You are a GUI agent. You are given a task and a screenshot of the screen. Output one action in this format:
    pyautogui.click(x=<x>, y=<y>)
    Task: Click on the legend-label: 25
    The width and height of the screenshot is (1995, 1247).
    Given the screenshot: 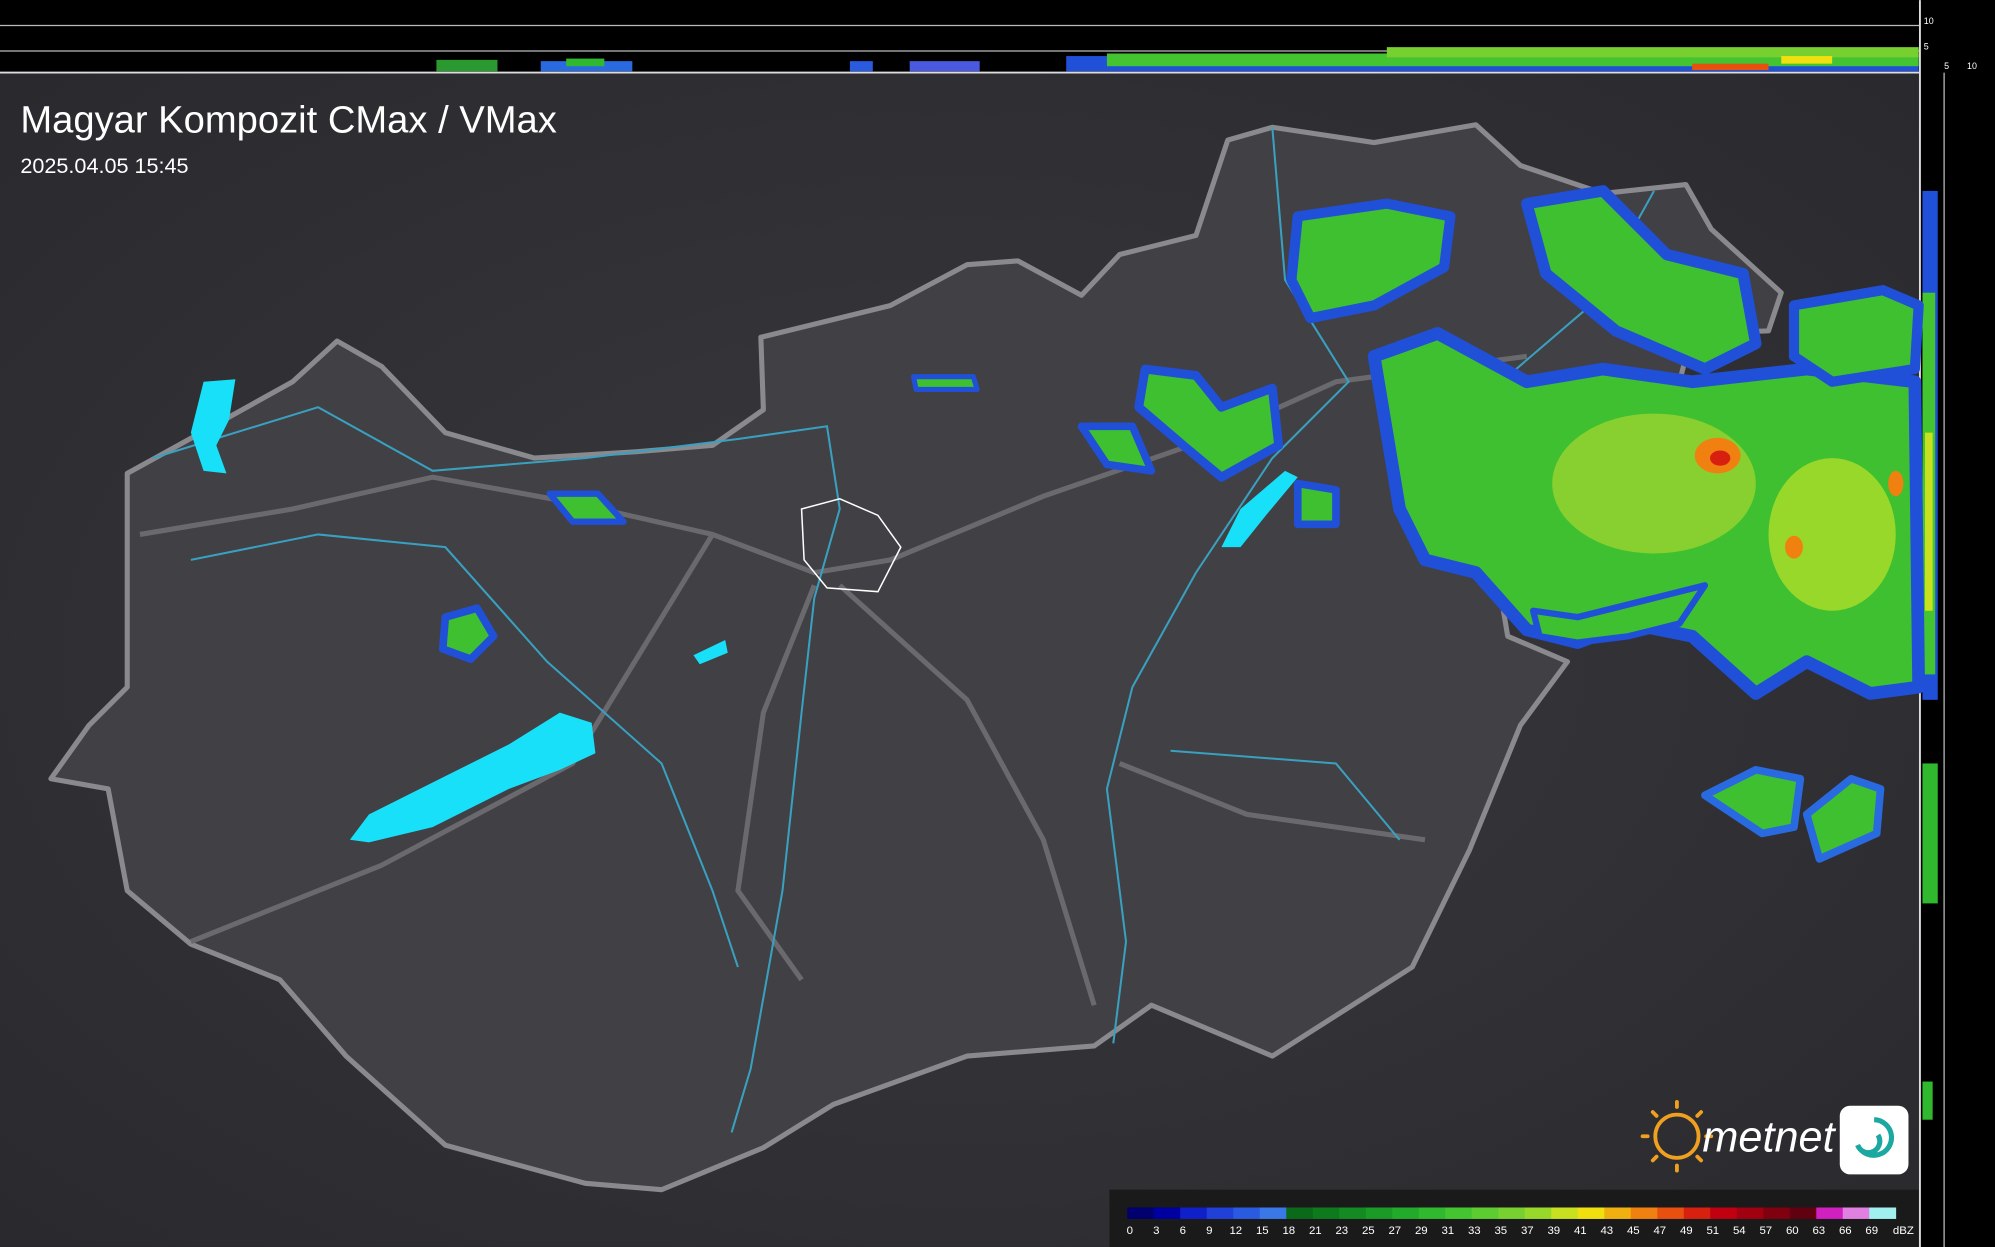 What is the action you would take?
    pyautogui.click(x=1368, y=1231)
    